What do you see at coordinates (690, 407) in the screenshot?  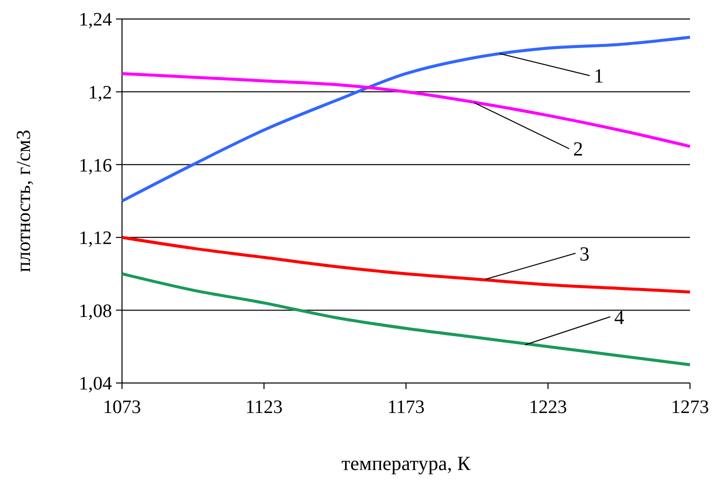 I see `x-tick-label: 1273` at bounding box center [690, 407].